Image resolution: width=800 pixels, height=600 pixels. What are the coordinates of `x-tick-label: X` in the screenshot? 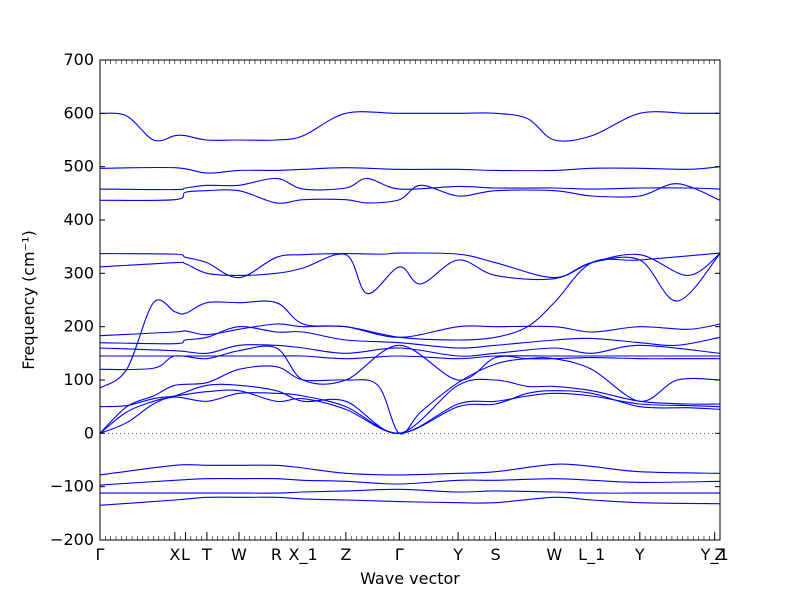 It's located at (174, 554).